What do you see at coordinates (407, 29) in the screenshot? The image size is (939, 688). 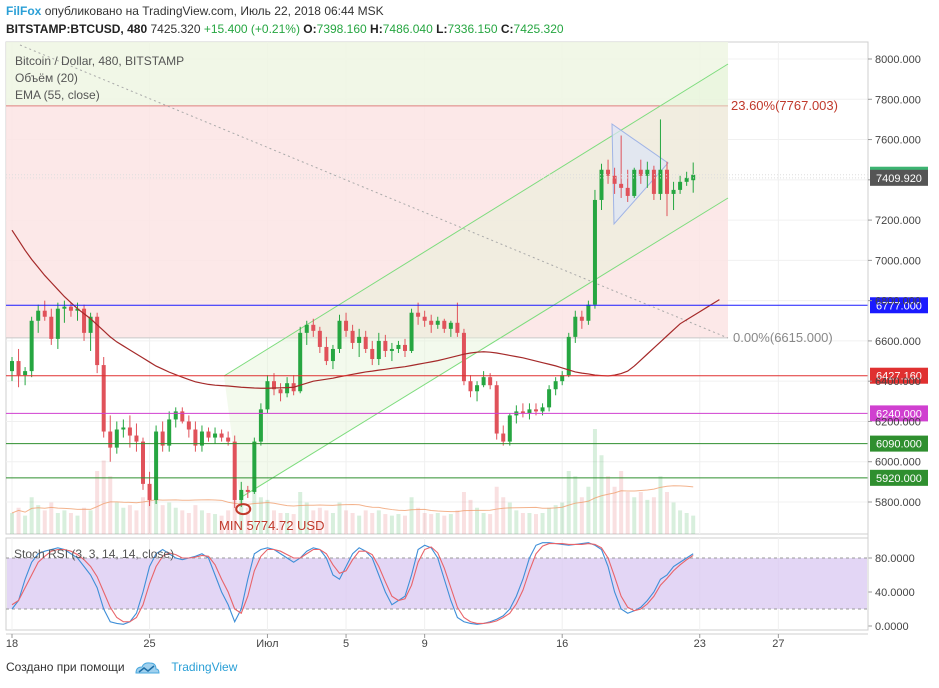 I see `high-value: 7486.040` at bounding box center [407, 29].